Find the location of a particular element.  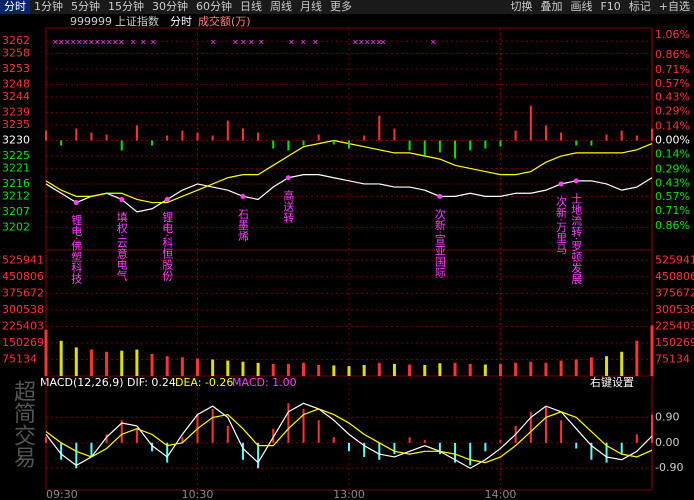

y-tick-label: 225403 is located at coordinates (23, 325).